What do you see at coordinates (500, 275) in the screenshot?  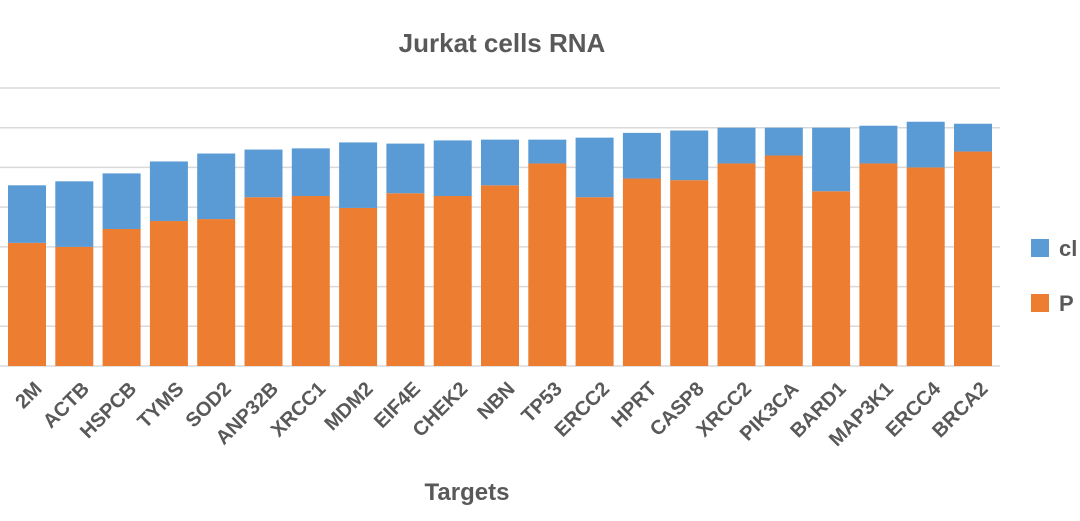 I see `bar-P-nbn` at bounding box center [500, 275].